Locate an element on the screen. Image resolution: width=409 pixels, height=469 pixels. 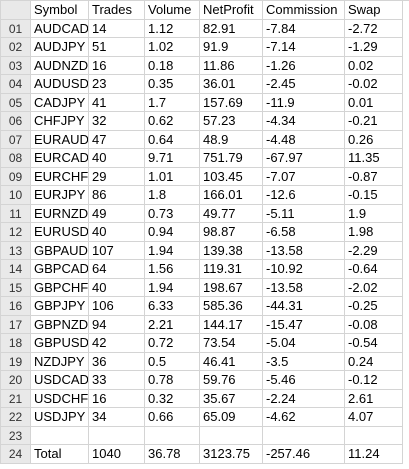
volume-cell: 1.02 is located at coordinates (172, 47).